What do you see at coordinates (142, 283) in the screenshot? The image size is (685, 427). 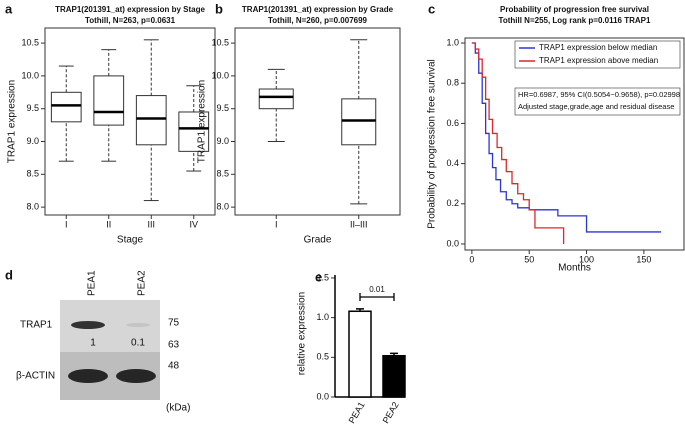 I see `lane-label: PEA2` at bounding box center [142, 283].